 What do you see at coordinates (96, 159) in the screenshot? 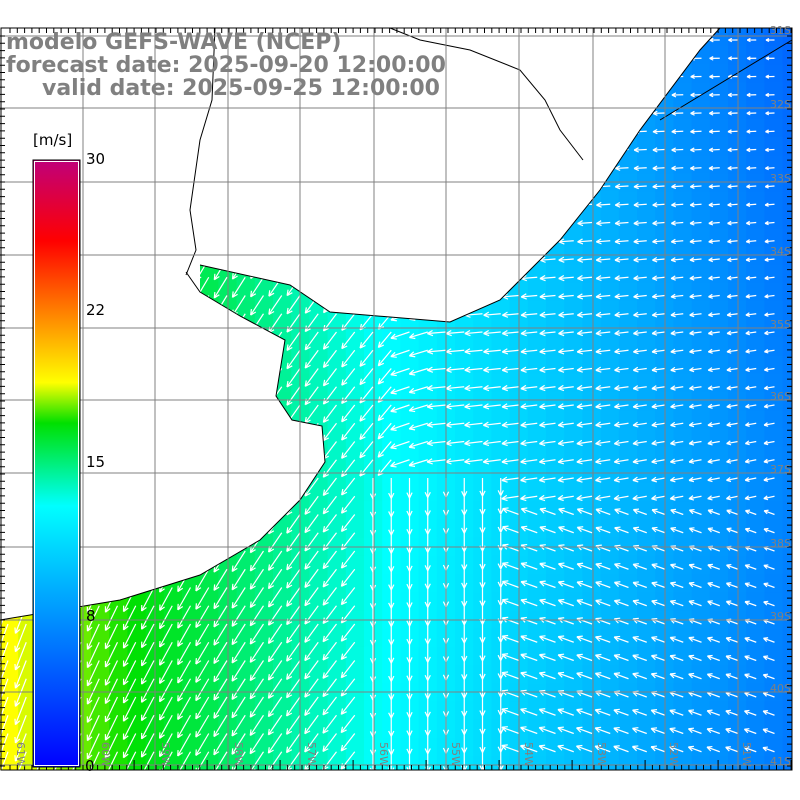
I see `colorbar-tick: 30` at bounding box center [96, 159].